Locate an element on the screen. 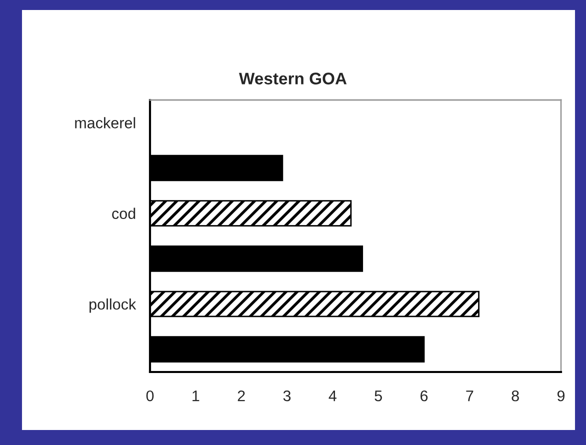 This screenshot has width=586, height=445. x-tick-label: 2 is located at coordinates (241, 396).